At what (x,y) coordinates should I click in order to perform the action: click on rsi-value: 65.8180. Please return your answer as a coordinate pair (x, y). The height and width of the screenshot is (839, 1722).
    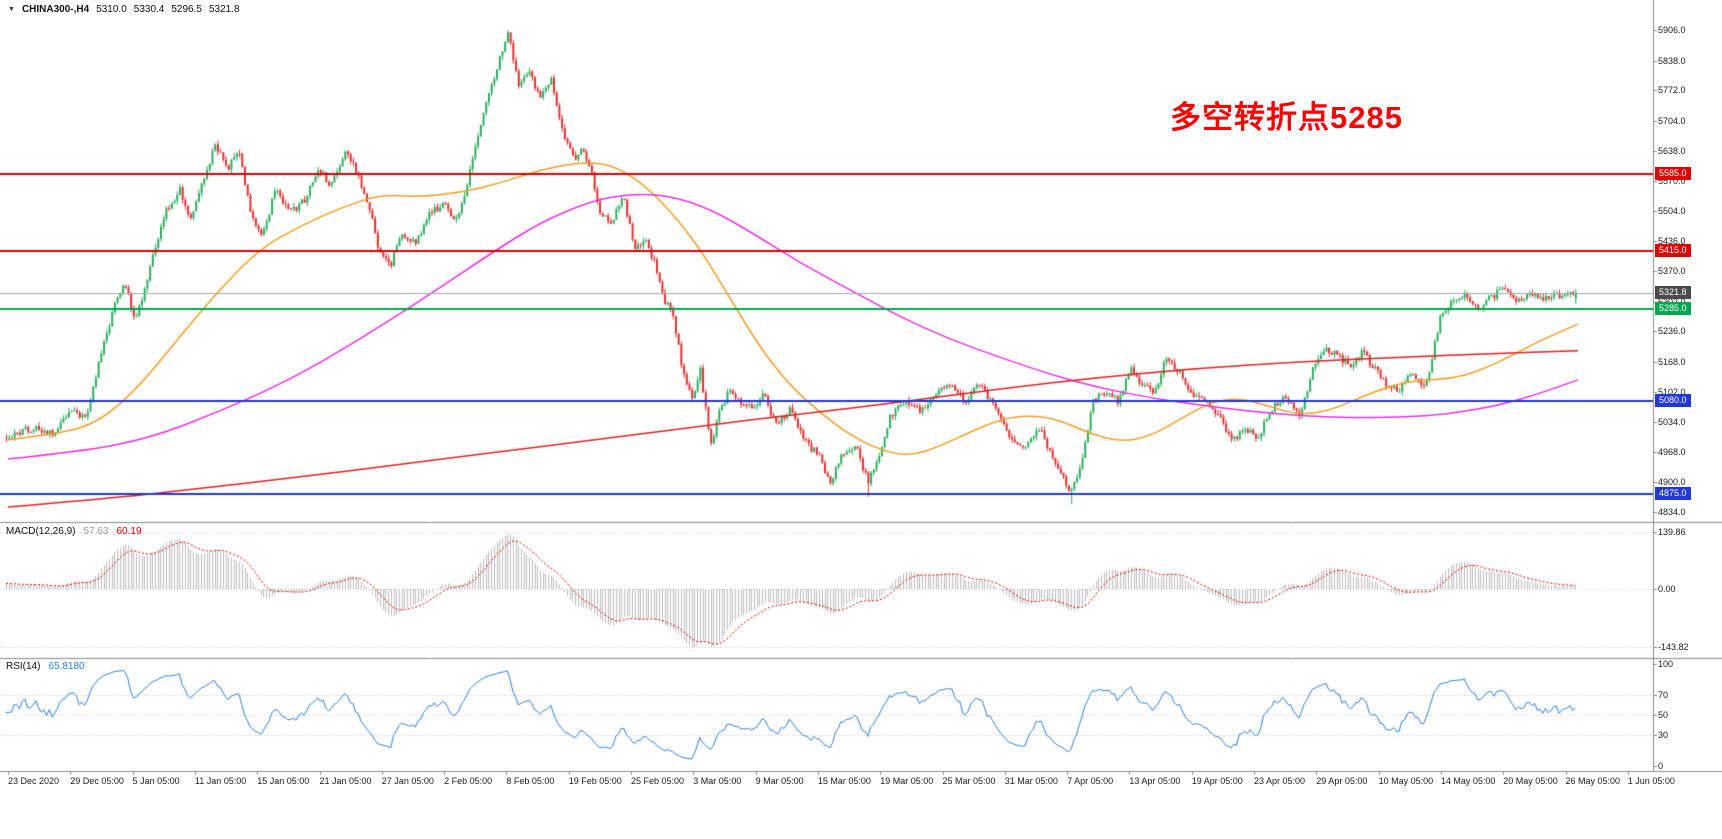
    Looking at the image, I should click on (66, 666).